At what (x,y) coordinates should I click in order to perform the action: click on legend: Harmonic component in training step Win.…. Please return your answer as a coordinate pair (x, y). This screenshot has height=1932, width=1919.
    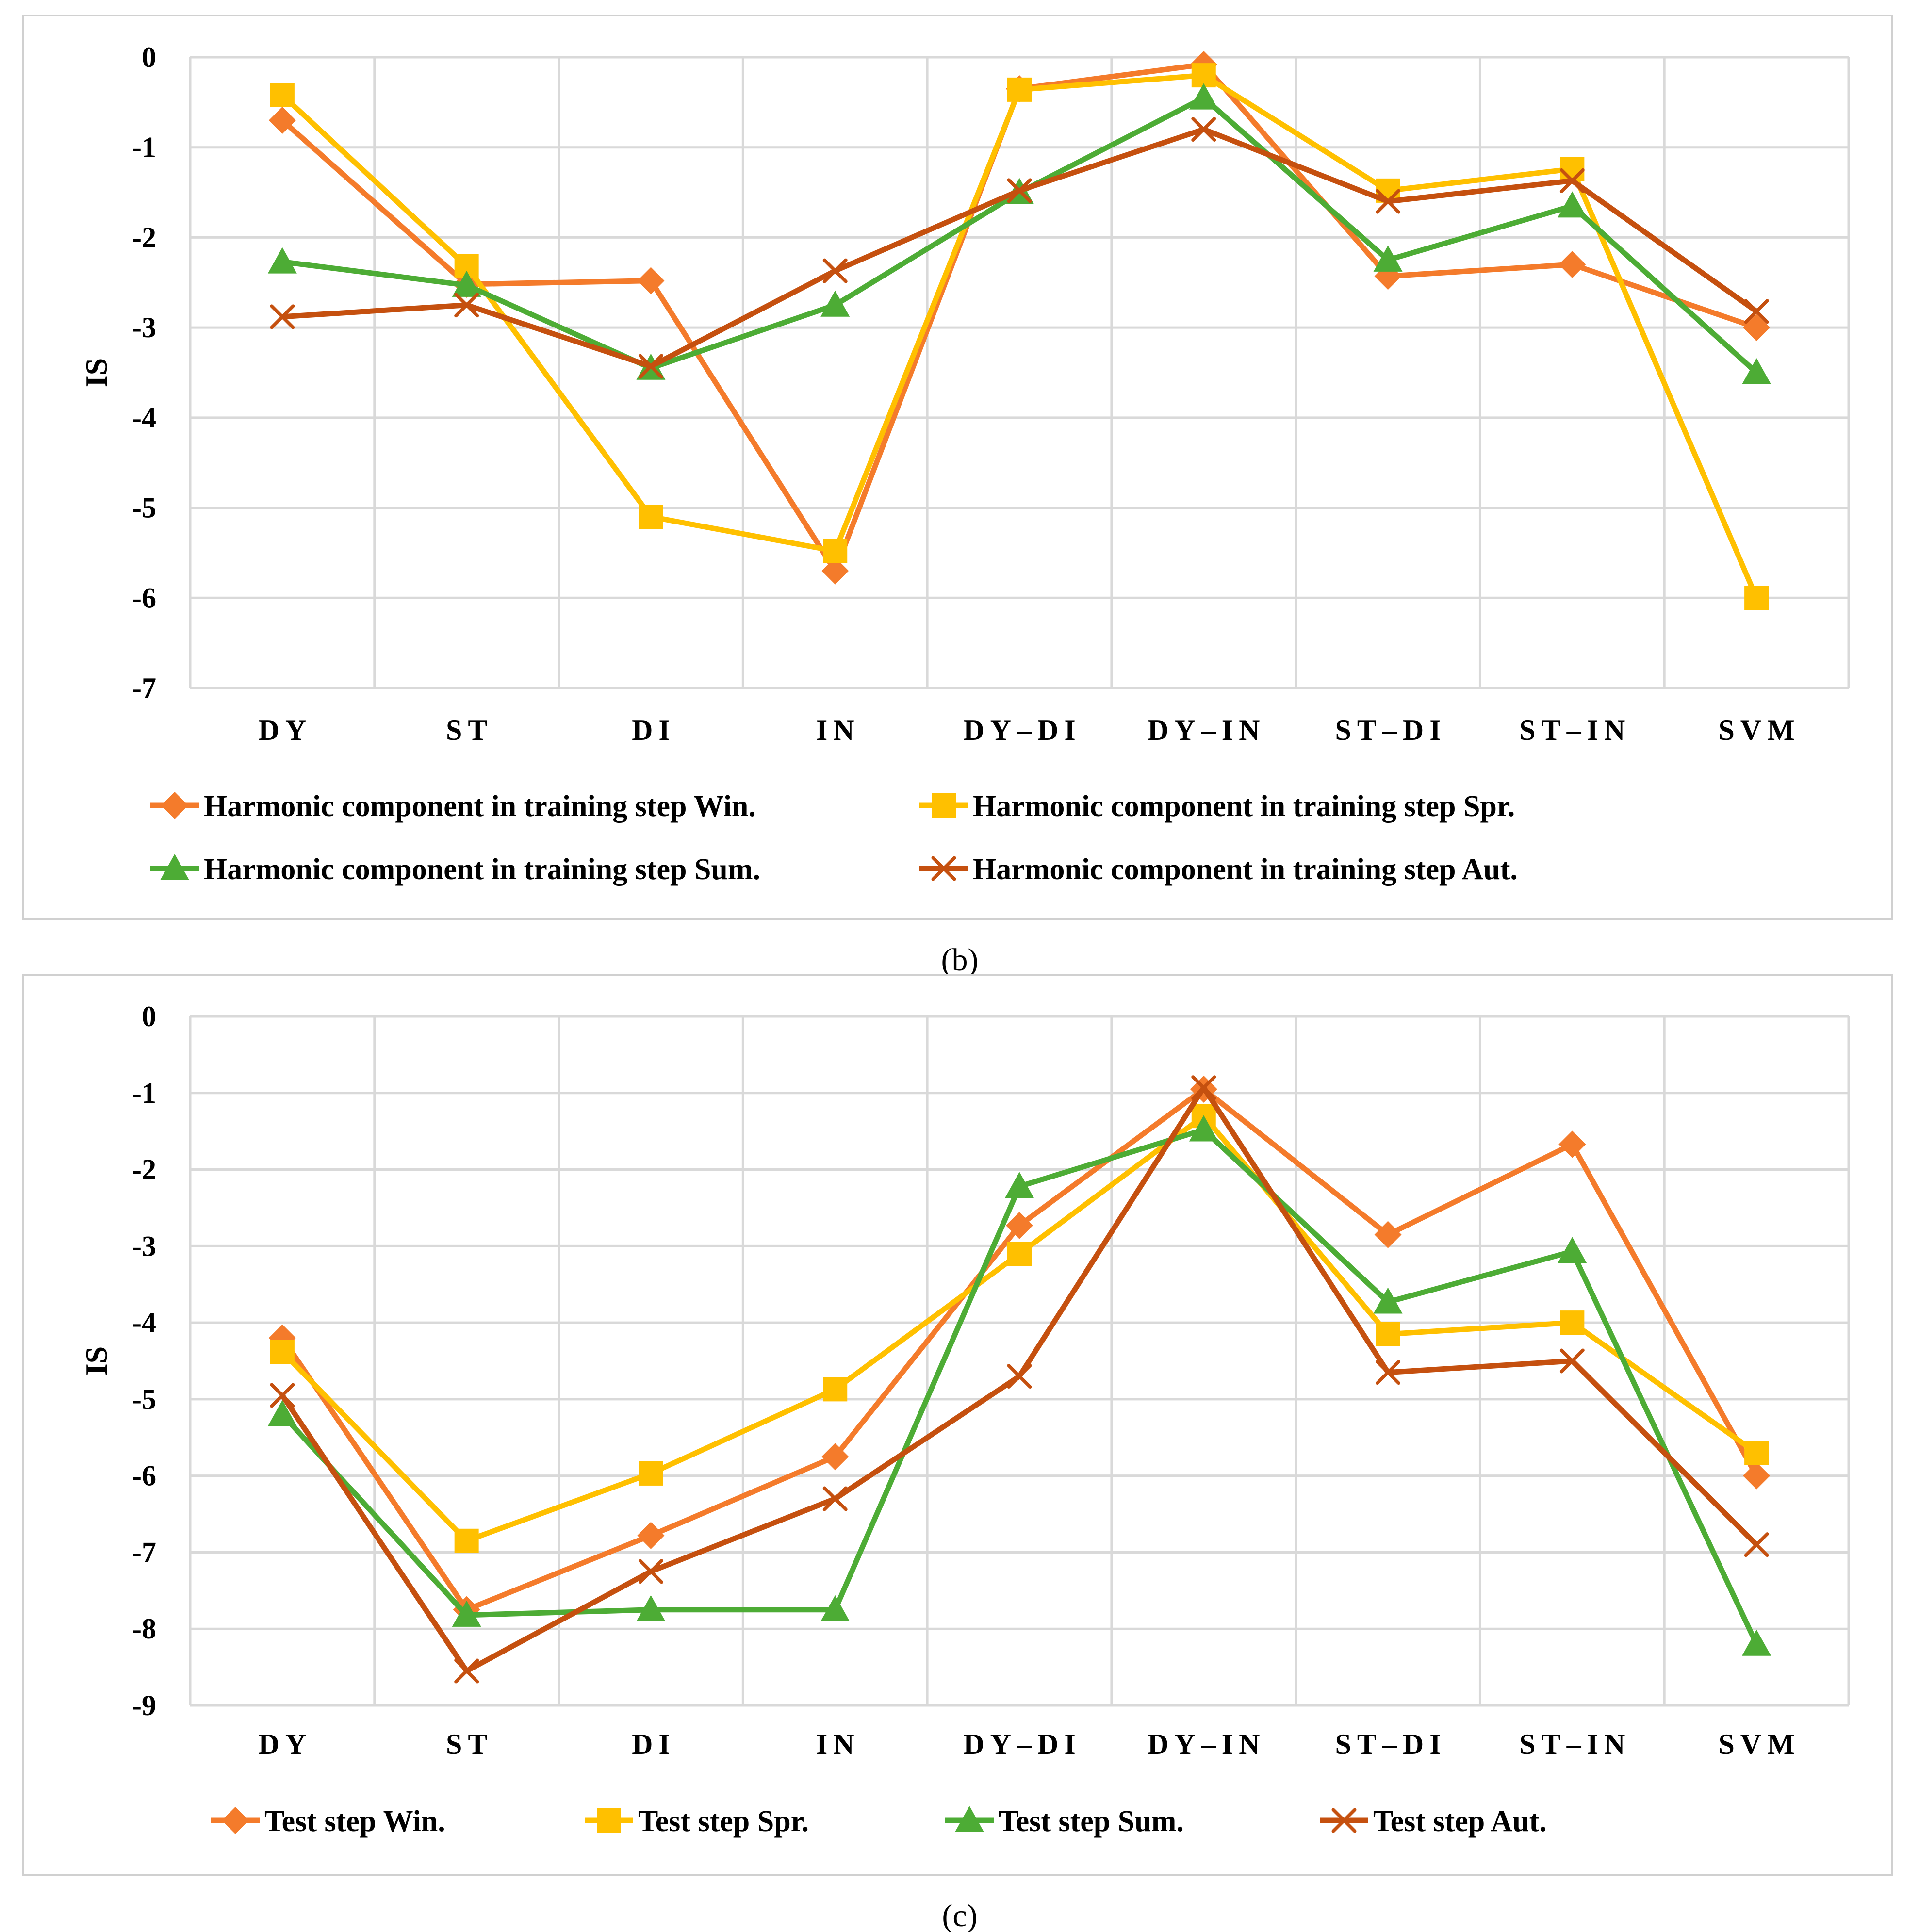
    Looking at the image, I should click on (834, 838).